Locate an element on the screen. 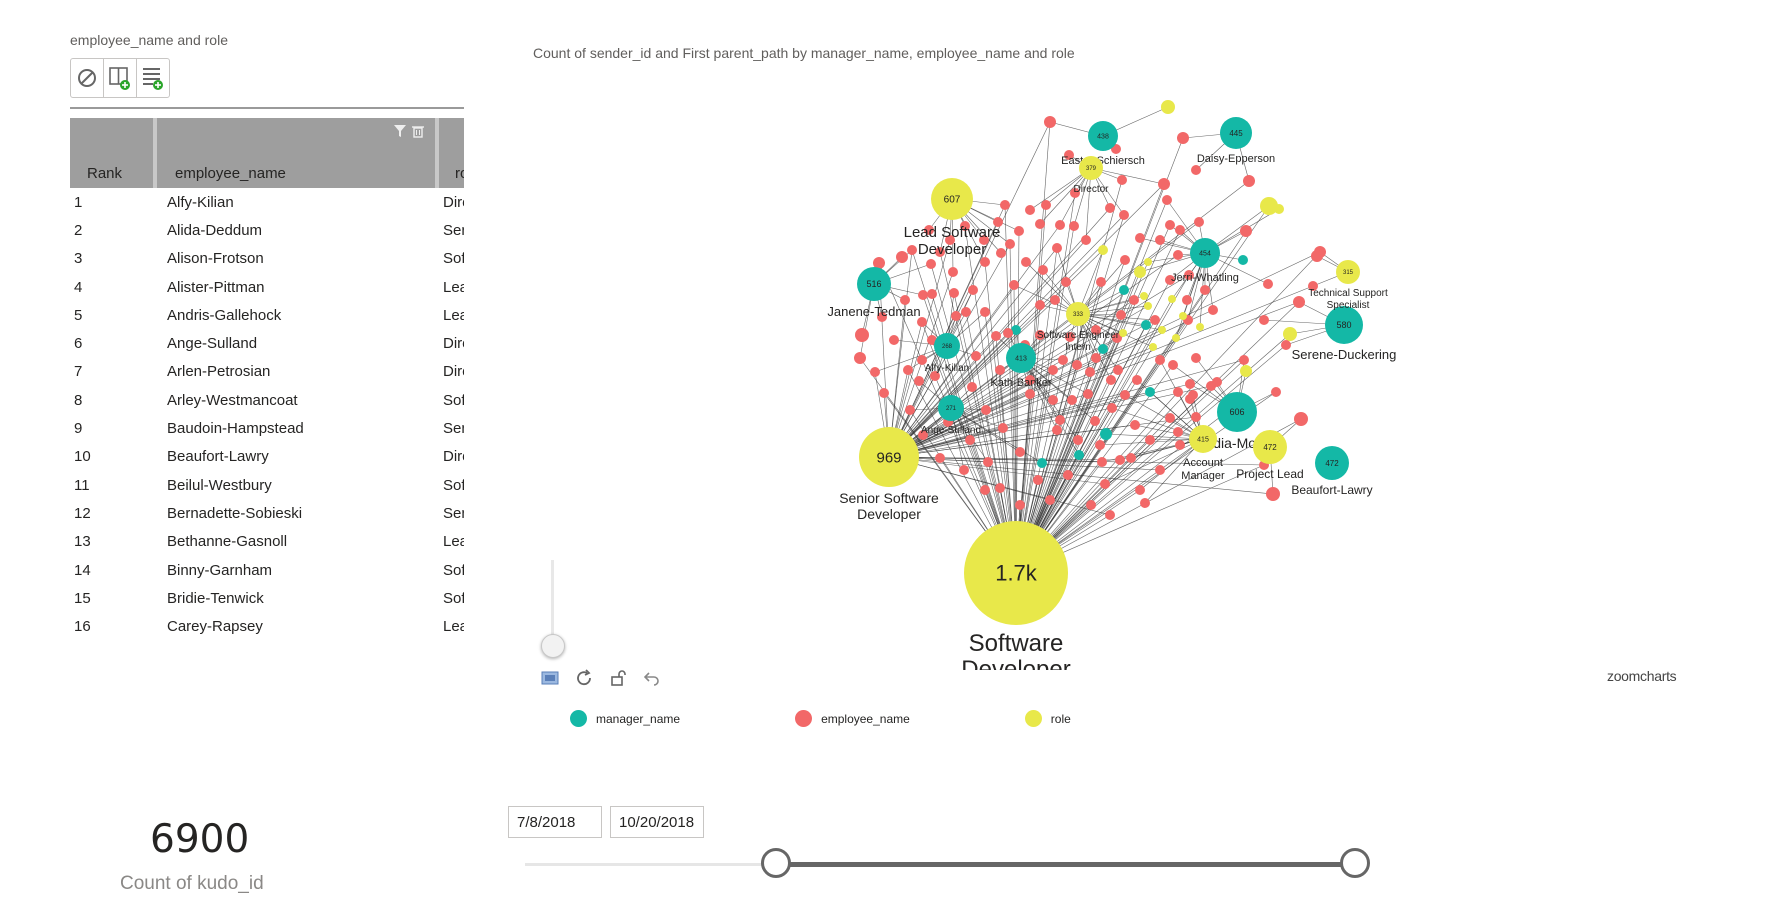  table-row: 8 Arley-Westmancoat Software is located at coordinates (267, 400).